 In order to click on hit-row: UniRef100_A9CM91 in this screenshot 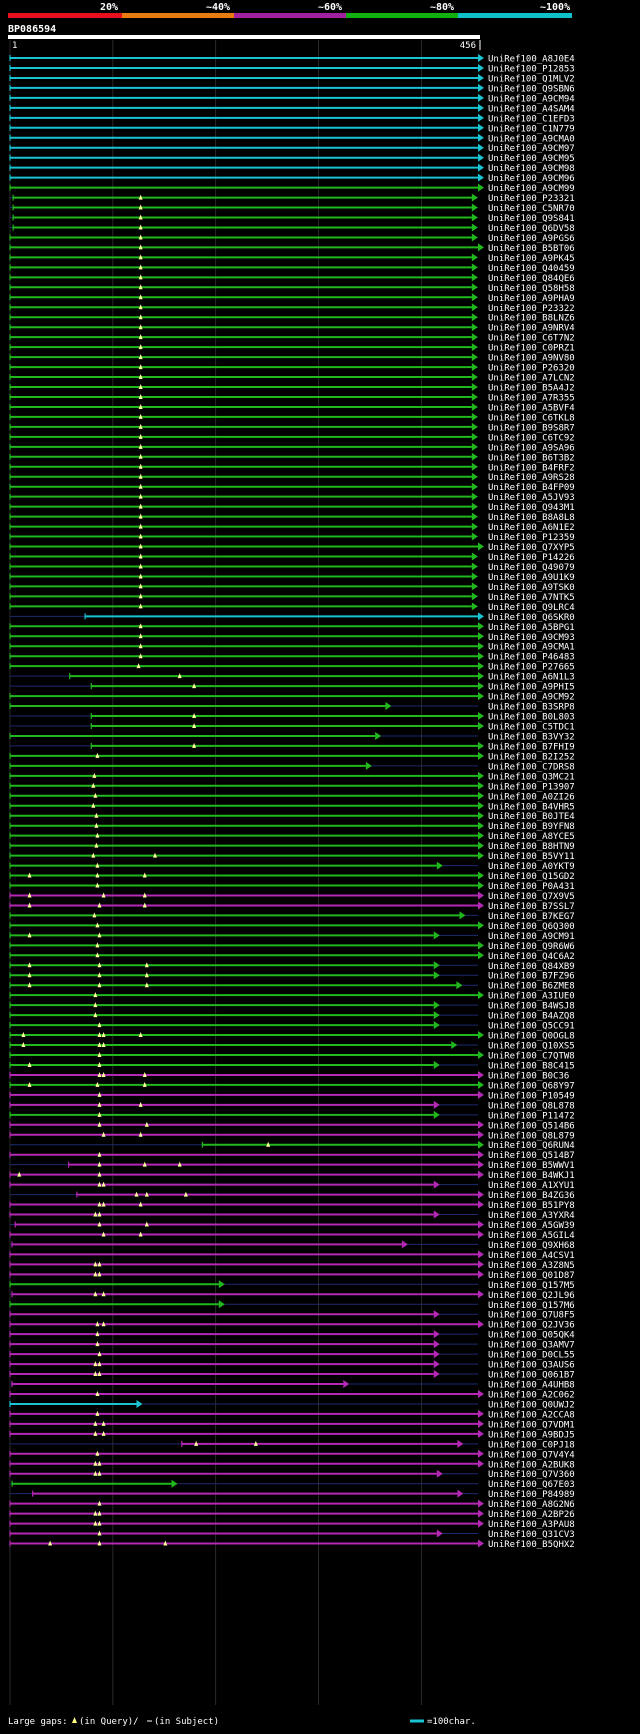, I will do `click(292, 936)`.